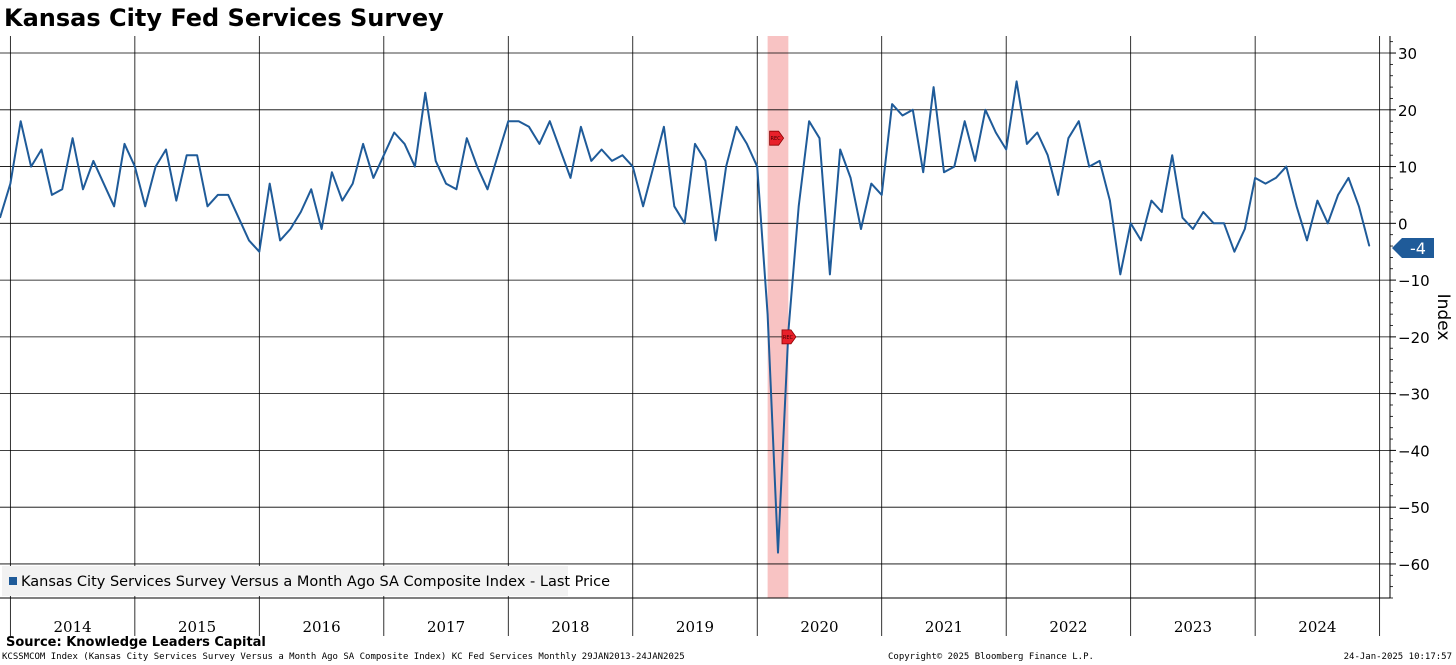  I want to click on footer-copyright: Copyright© 2025 Bloomberg Finance L.P., so click(991, 657).